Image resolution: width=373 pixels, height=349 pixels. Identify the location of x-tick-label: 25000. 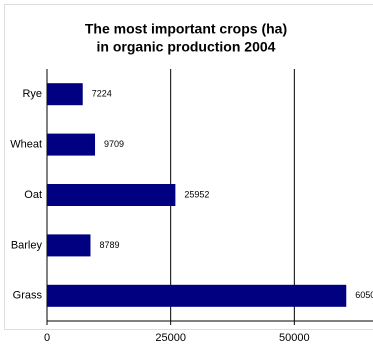
(170, 338).